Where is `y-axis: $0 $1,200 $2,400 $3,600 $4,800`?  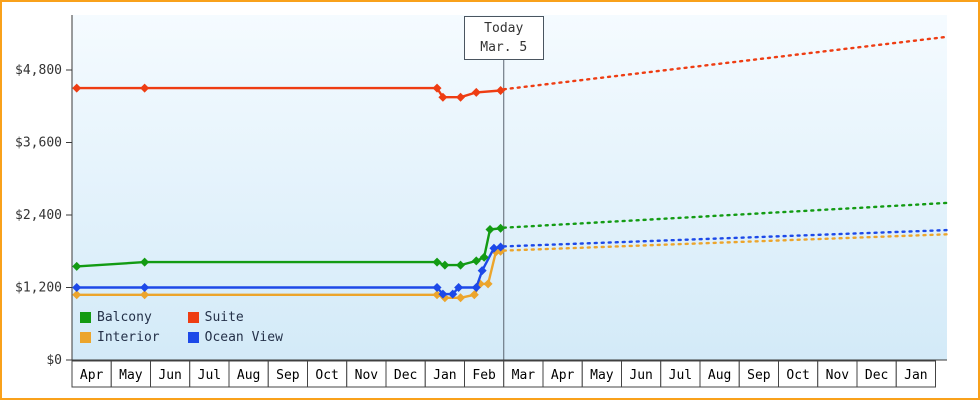 y-axis: $0 $1,200 $2,400 $3,600 $4,800 is located at coordinates (43, 215).